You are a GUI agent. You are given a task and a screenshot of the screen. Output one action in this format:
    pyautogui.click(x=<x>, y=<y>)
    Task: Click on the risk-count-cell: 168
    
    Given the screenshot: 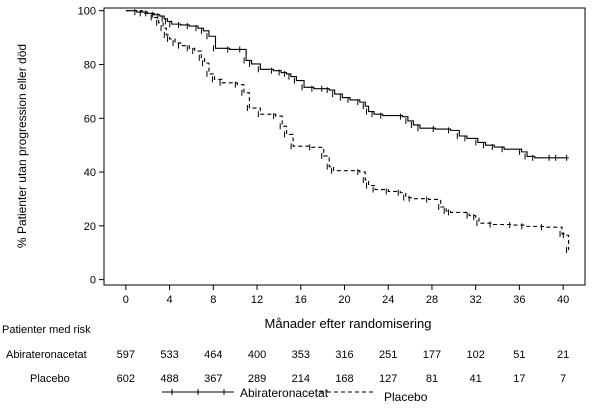 What is the action you would take?
    pyautogui.click(x=344, y=379)
    